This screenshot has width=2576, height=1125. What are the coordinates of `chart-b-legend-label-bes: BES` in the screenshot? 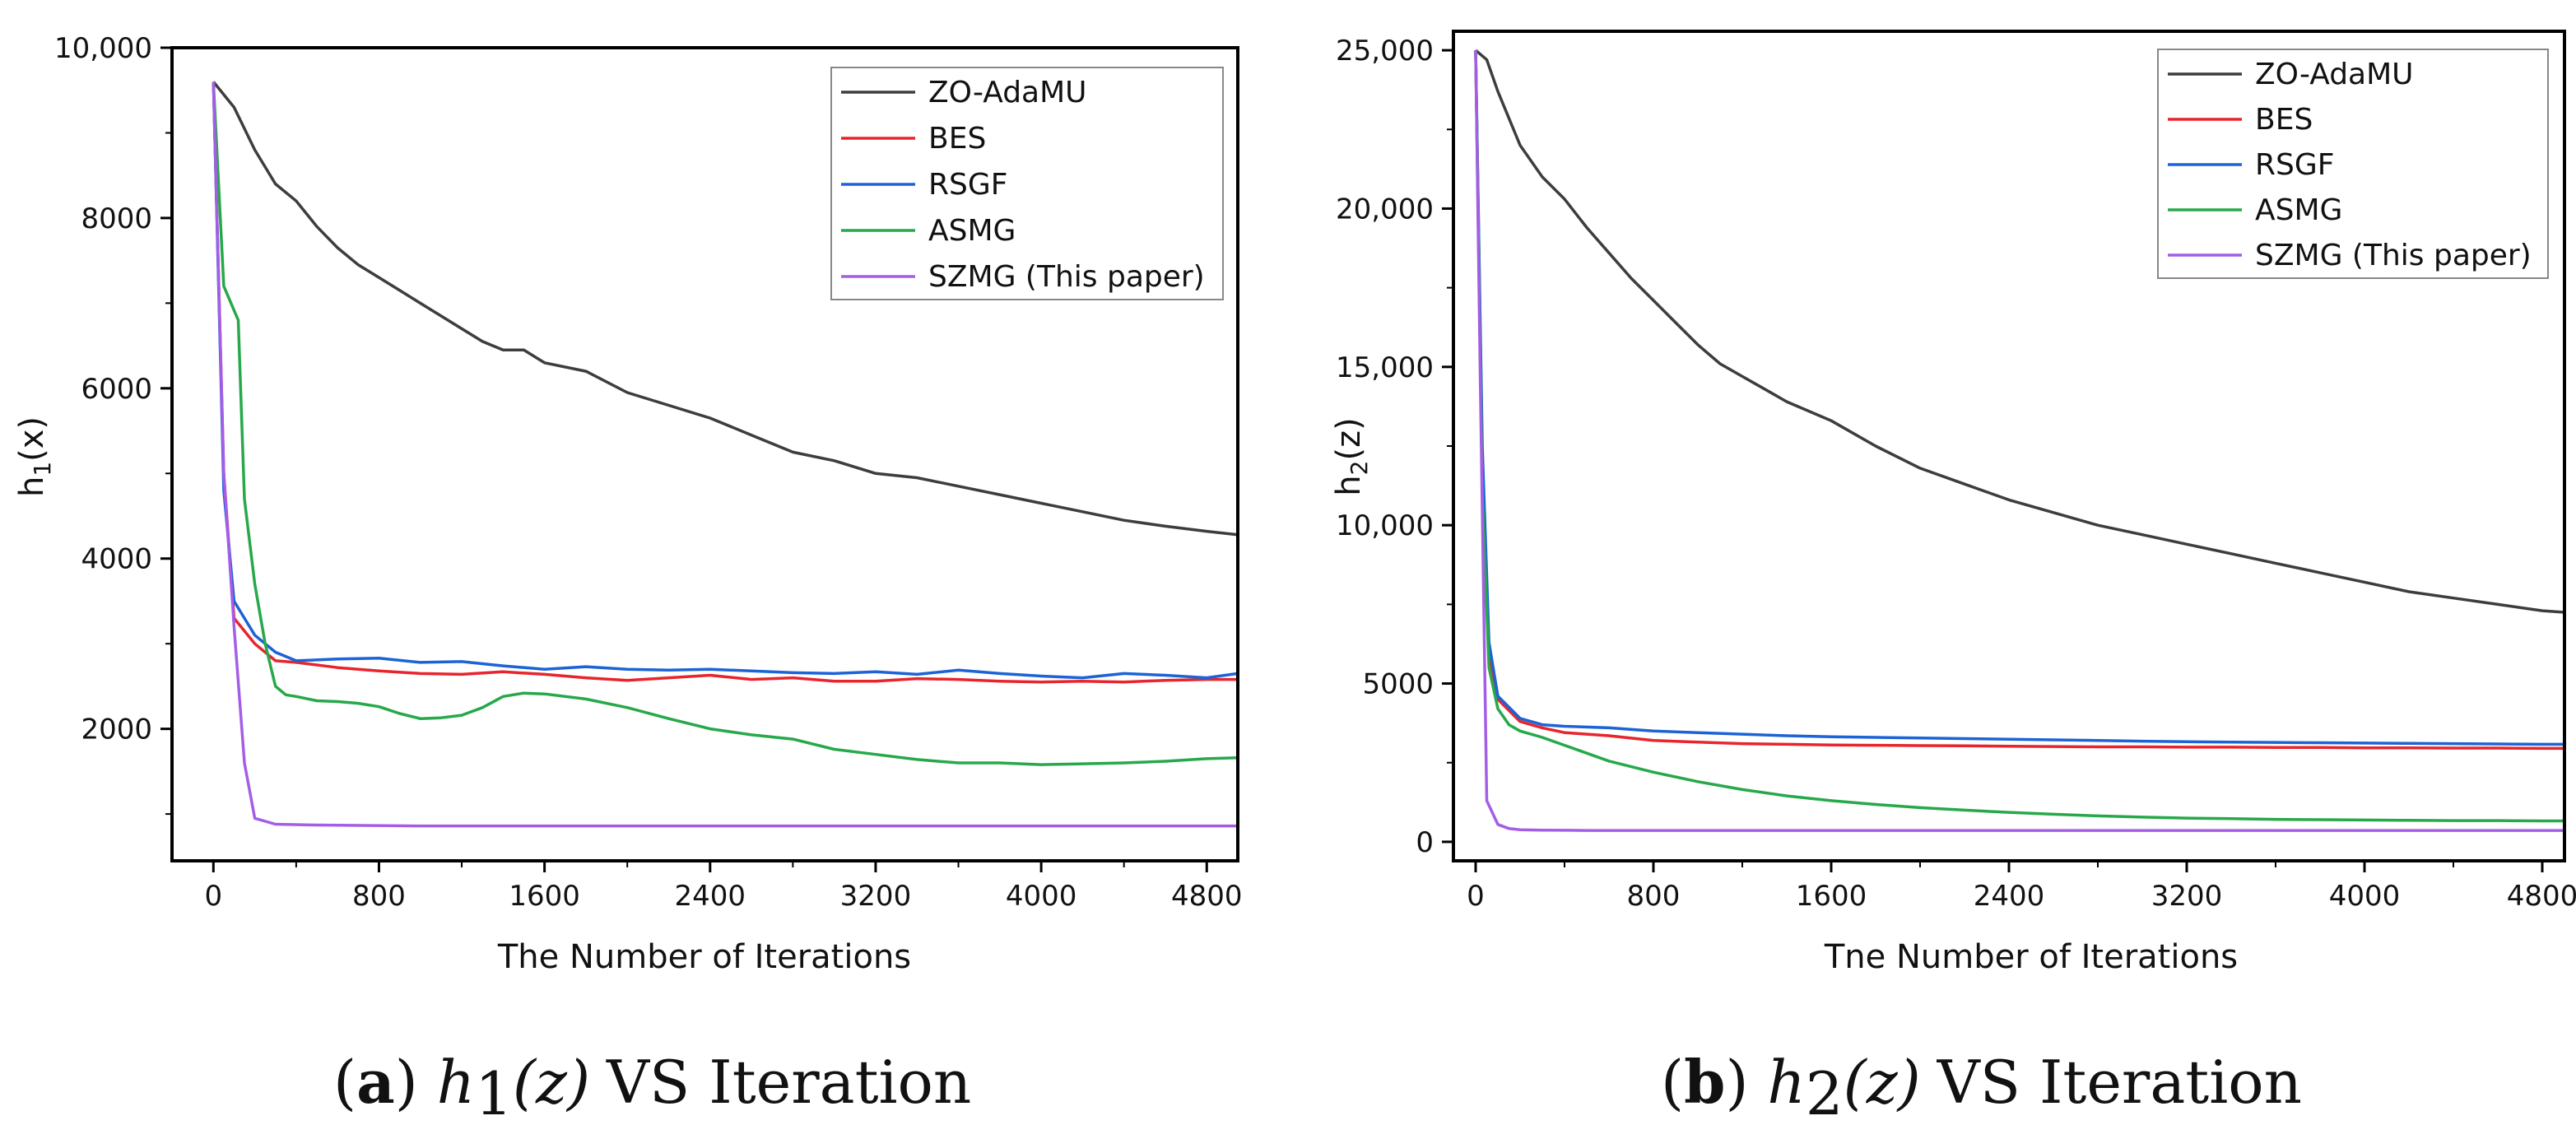 It's located at (2284, 120).